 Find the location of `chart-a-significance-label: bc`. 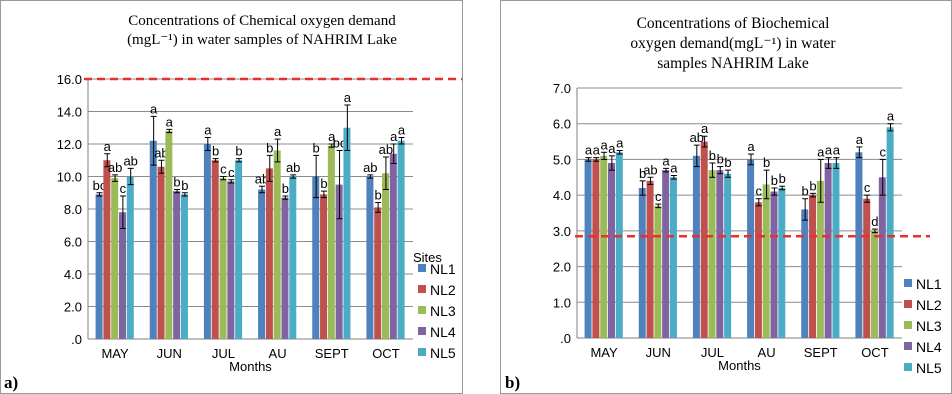

chart-a-significance-label: bc is located at coordinates (100, 185).